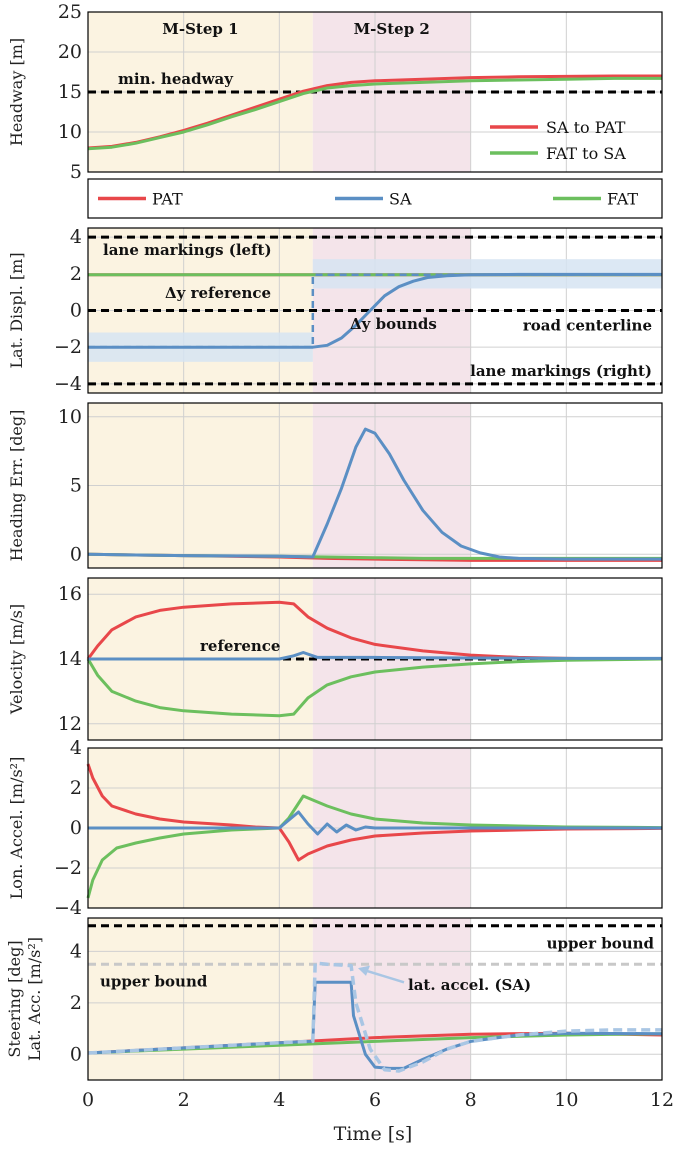  I want to click on series-lat-accel-sa-, so click(374, 1017).